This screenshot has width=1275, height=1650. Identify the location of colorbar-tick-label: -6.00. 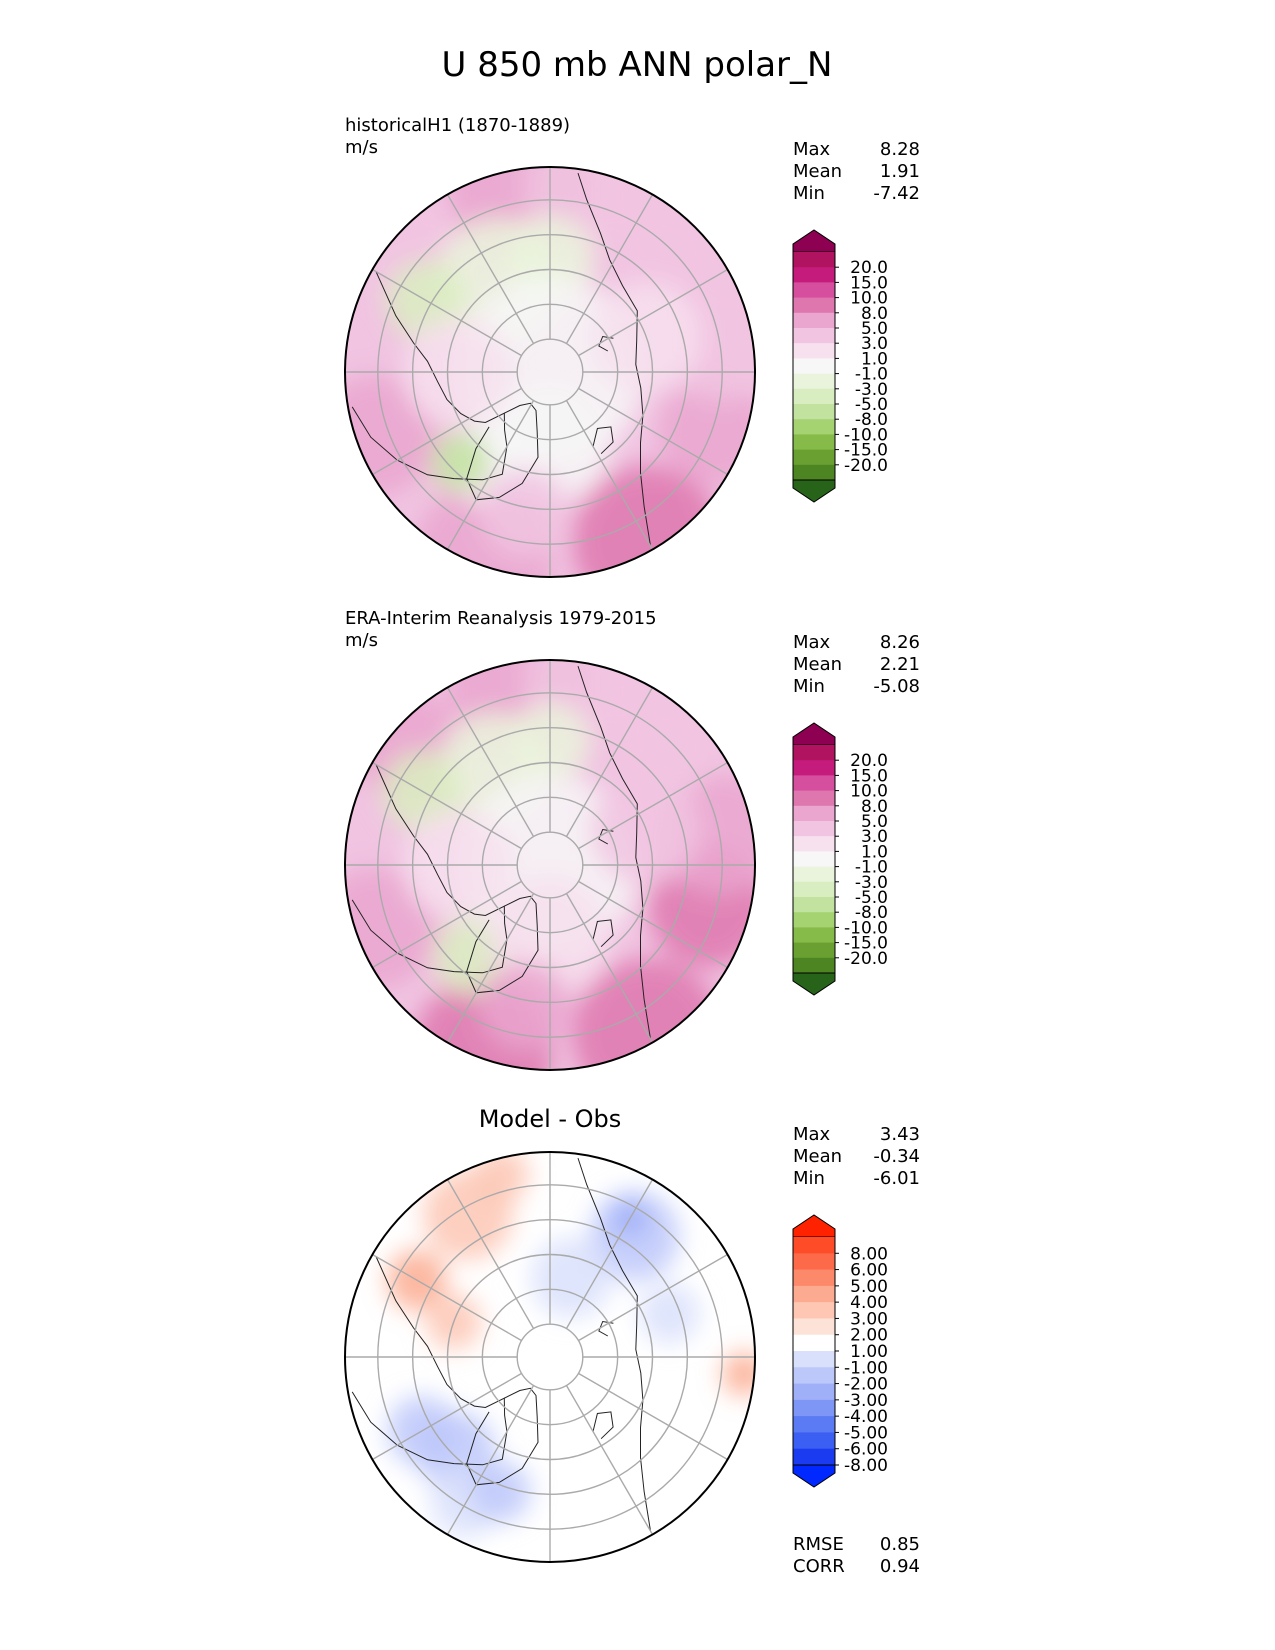
(866, 1450).